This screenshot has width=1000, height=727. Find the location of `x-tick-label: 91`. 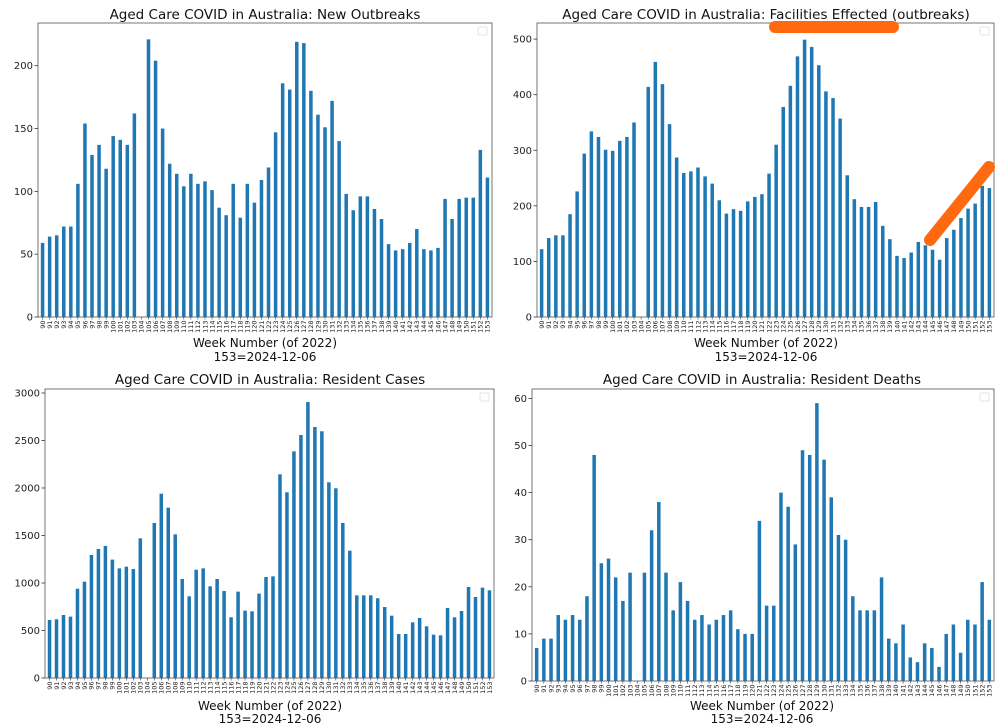

x-tick-label: 91 is located at coordinates (50, 325).